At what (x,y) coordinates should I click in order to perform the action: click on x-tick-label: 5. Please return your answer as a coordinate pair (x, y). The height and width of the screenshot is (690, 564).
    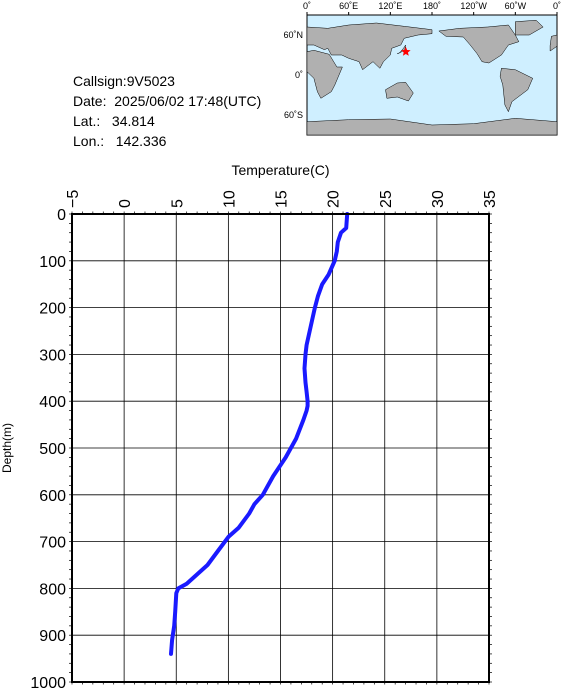
    Looking at the image, I should click on (177, 203).